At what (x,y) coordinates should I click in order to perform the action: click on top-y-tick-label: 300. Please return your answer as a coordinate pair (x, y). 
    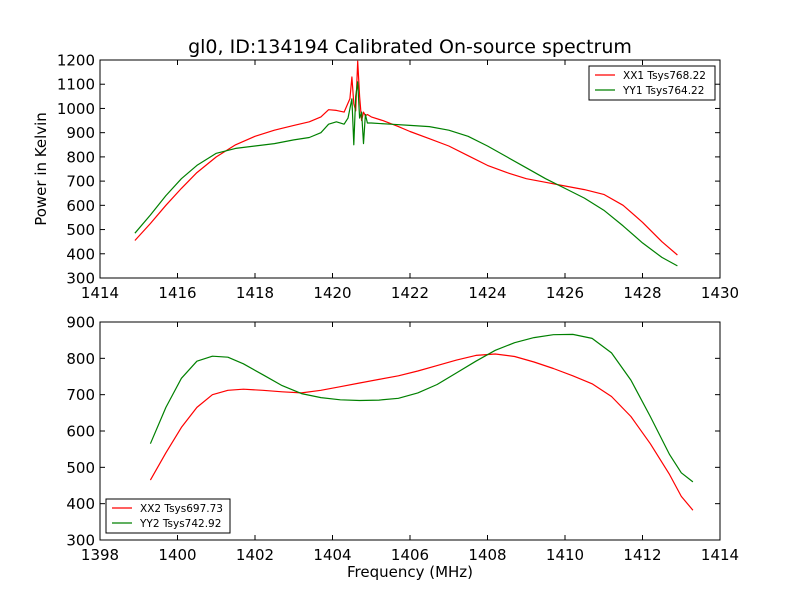
    Looking at the image, I should click on (80, 279).